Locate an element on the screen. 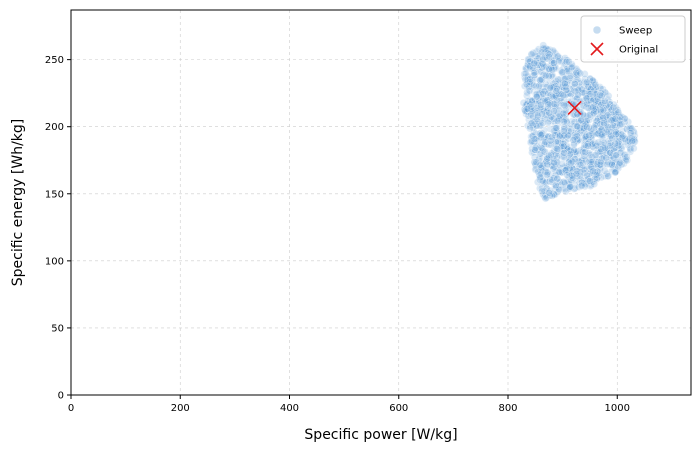 The image size is (700, 453). original-series is located at coordinates (574, 107).